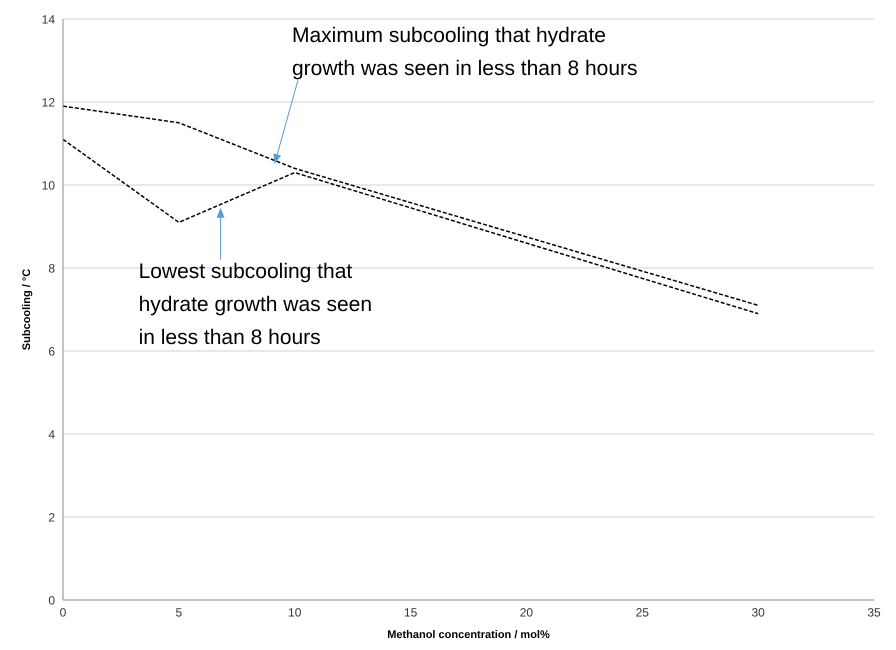  I want to click on y-tick-label: 4, so click(52, 434).